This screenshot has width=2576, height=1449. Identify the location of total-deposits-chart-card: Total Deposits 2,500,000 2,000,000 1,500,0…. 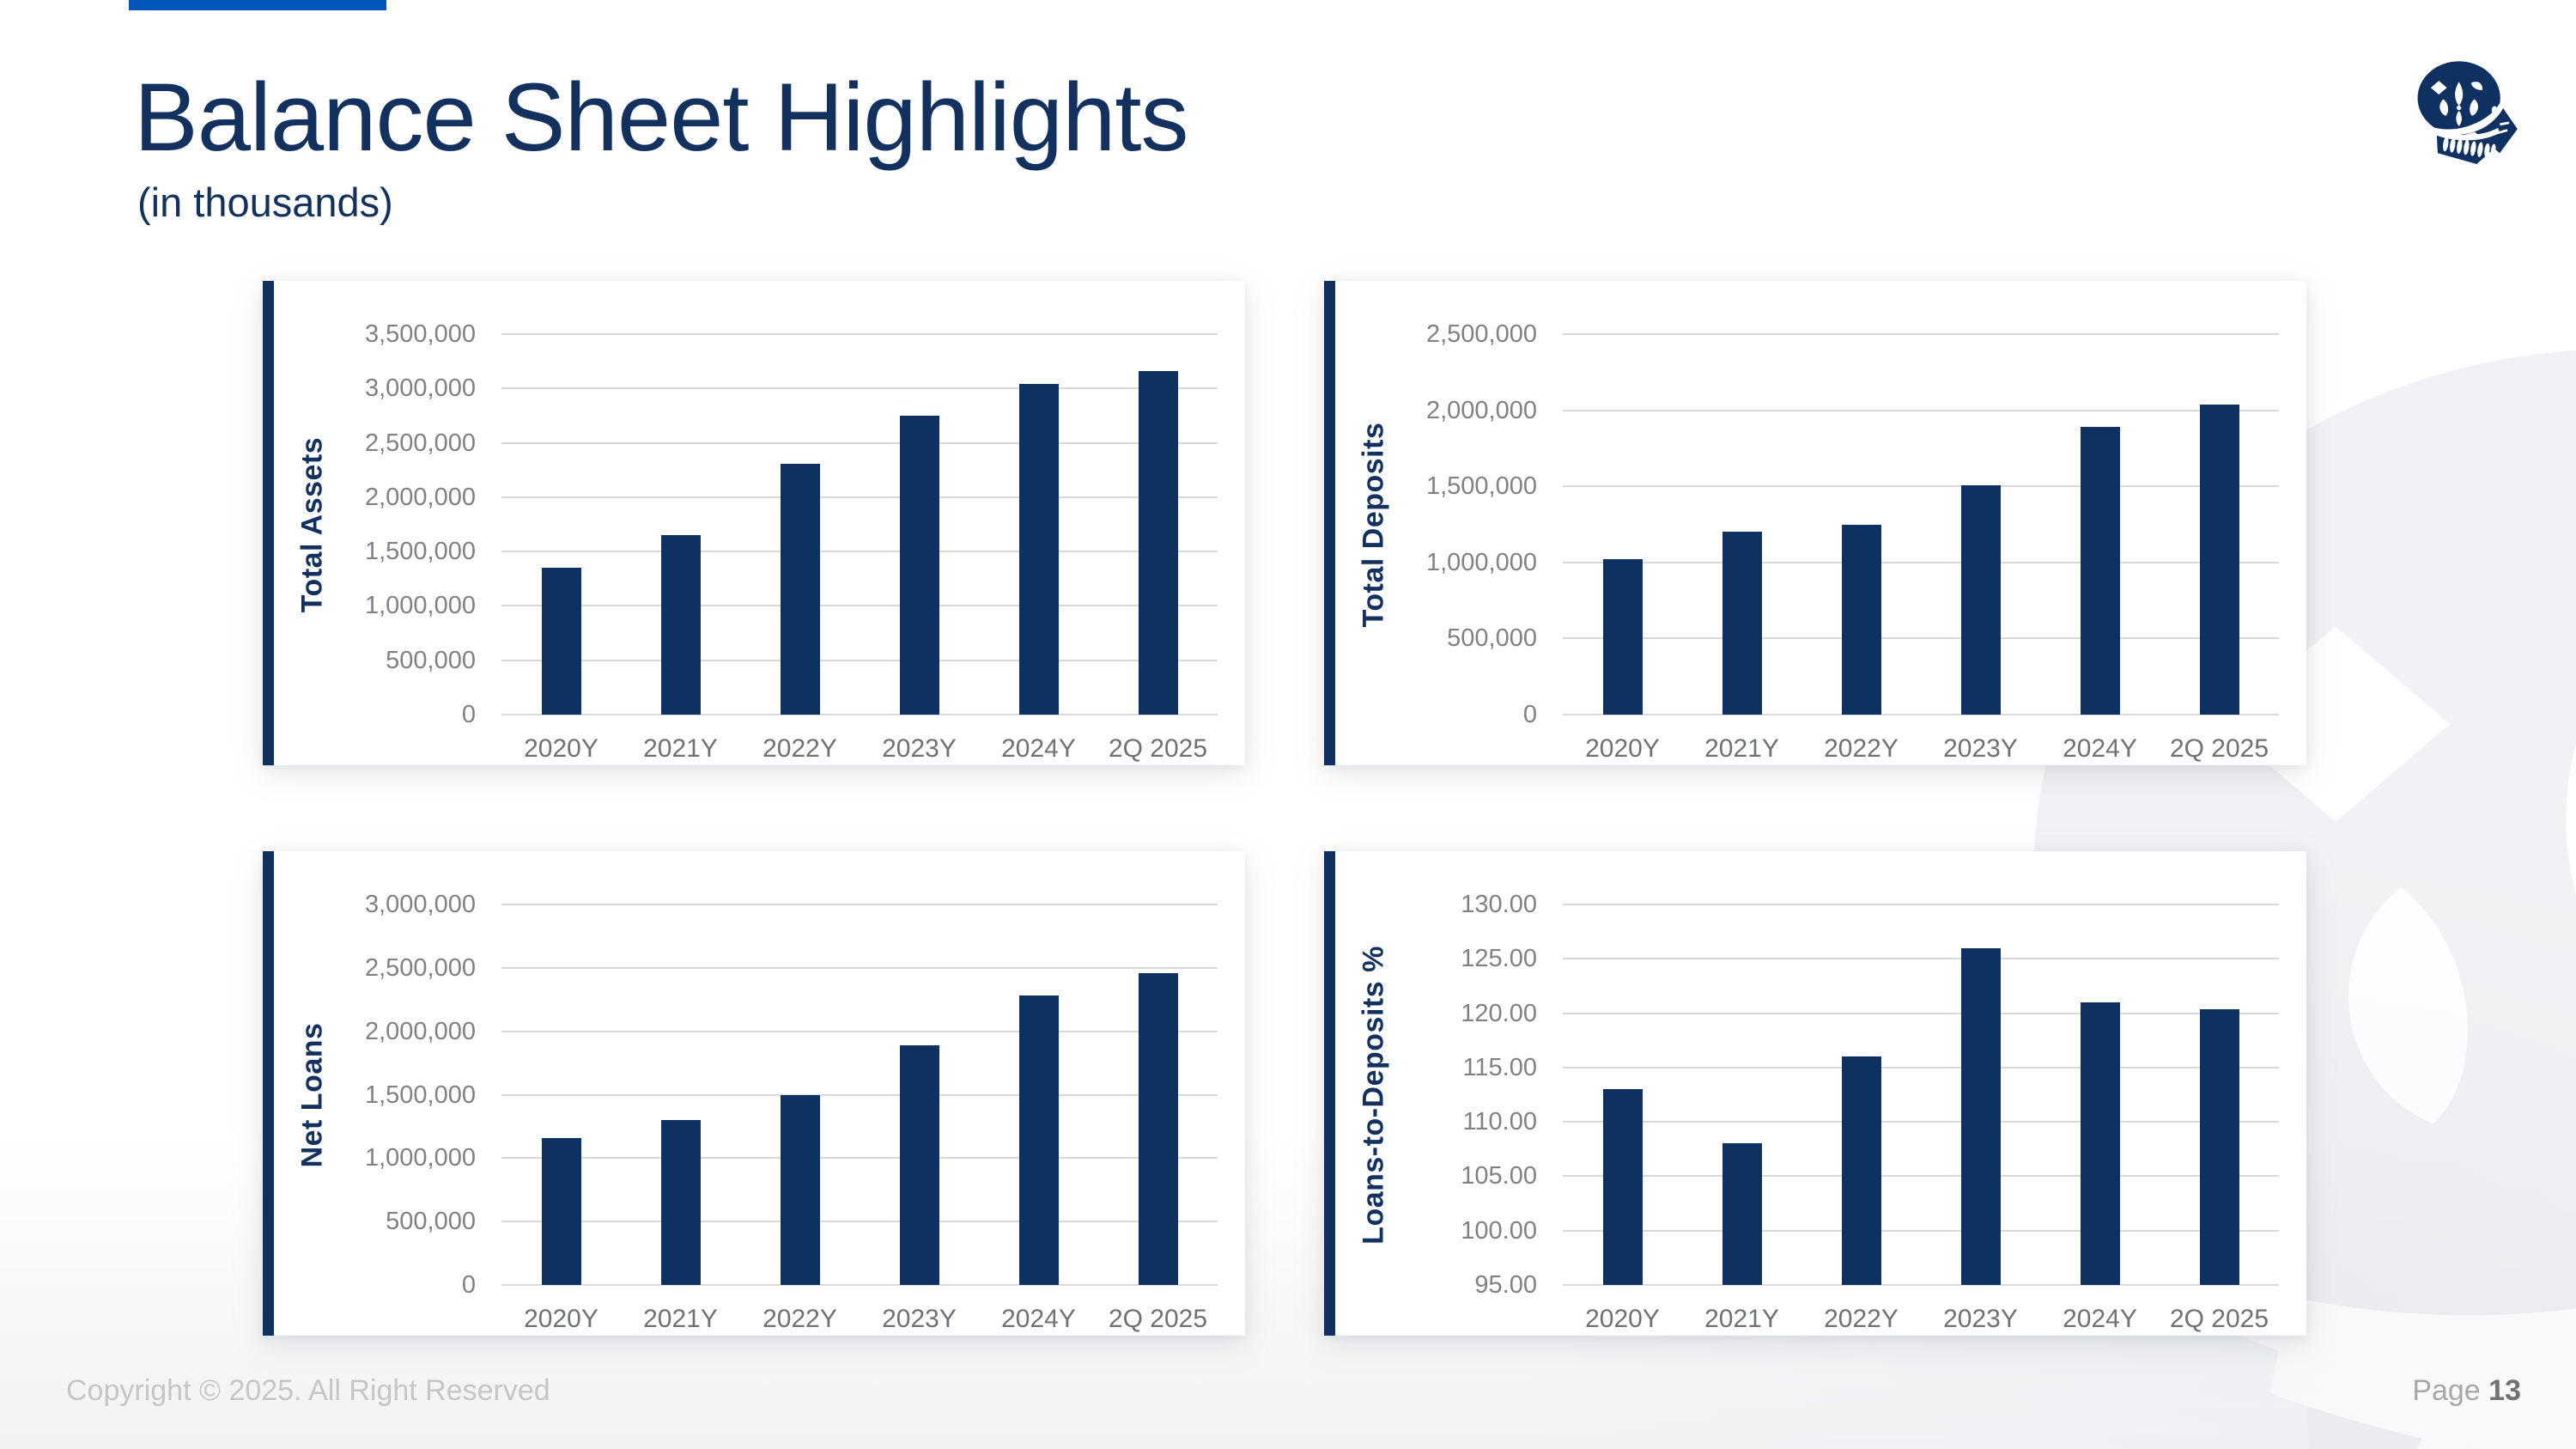
(1815, 523).